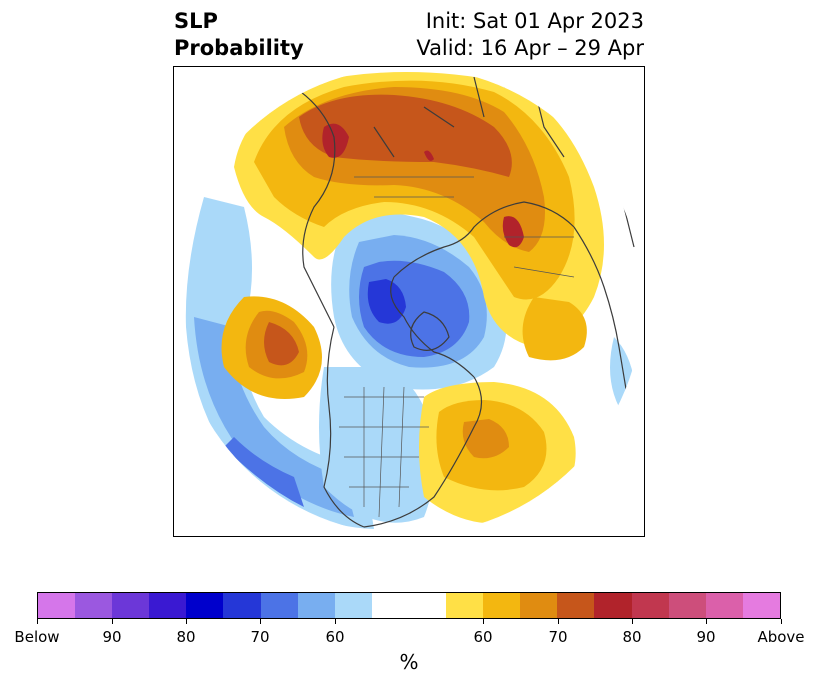 The width and height of the screenshot is (819, 686). What do you see at coordinates (534, 21) in the screenshot?
I see `init-date: Init: Sat 01 Apr 2023` at bounding box center [534, 21].